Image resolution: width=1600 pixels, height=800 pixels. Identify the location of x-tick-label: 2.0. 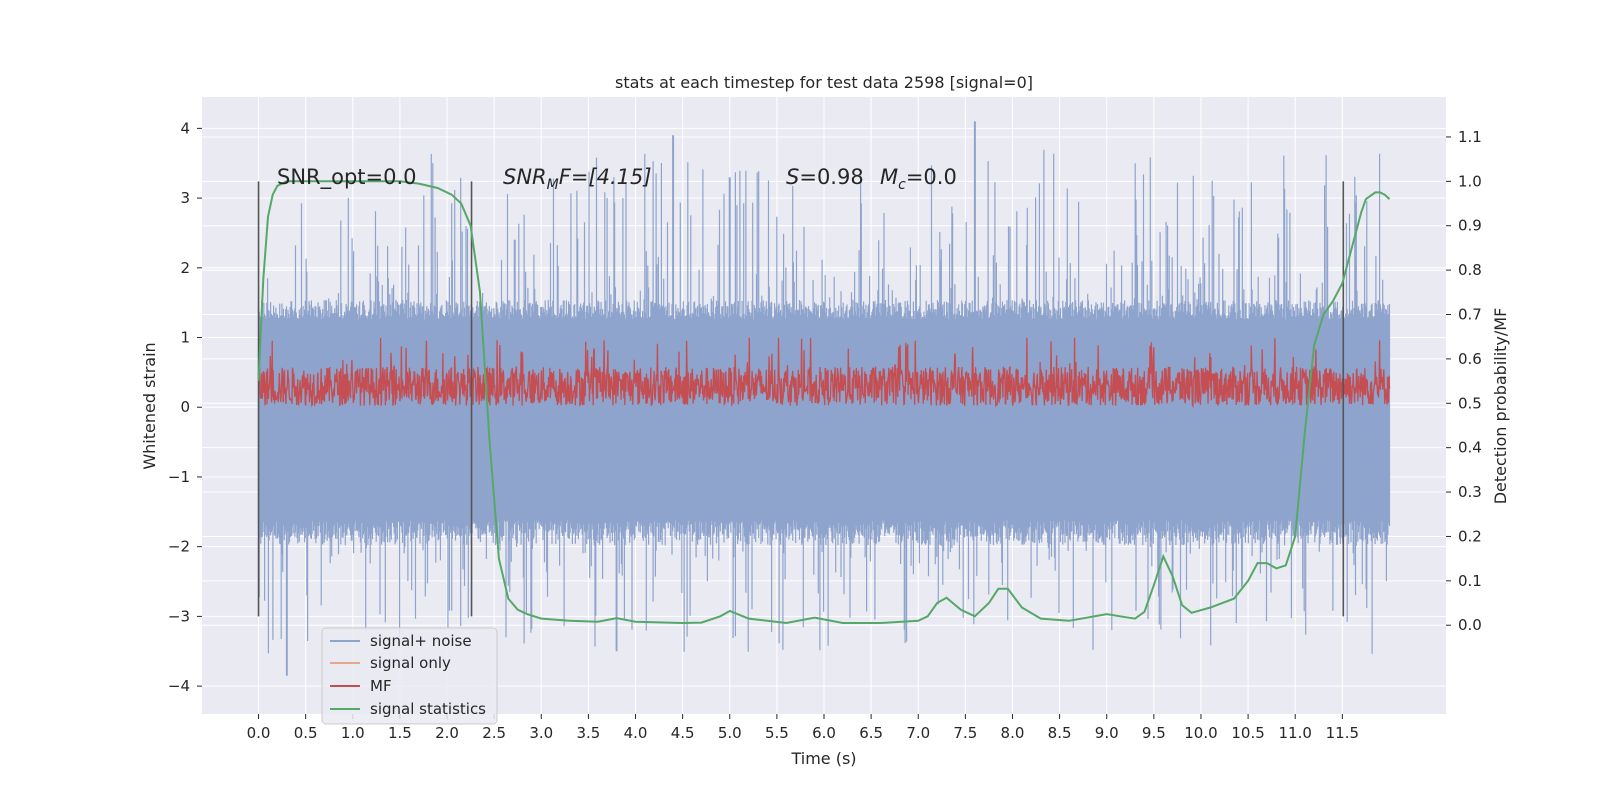
(447, 733).